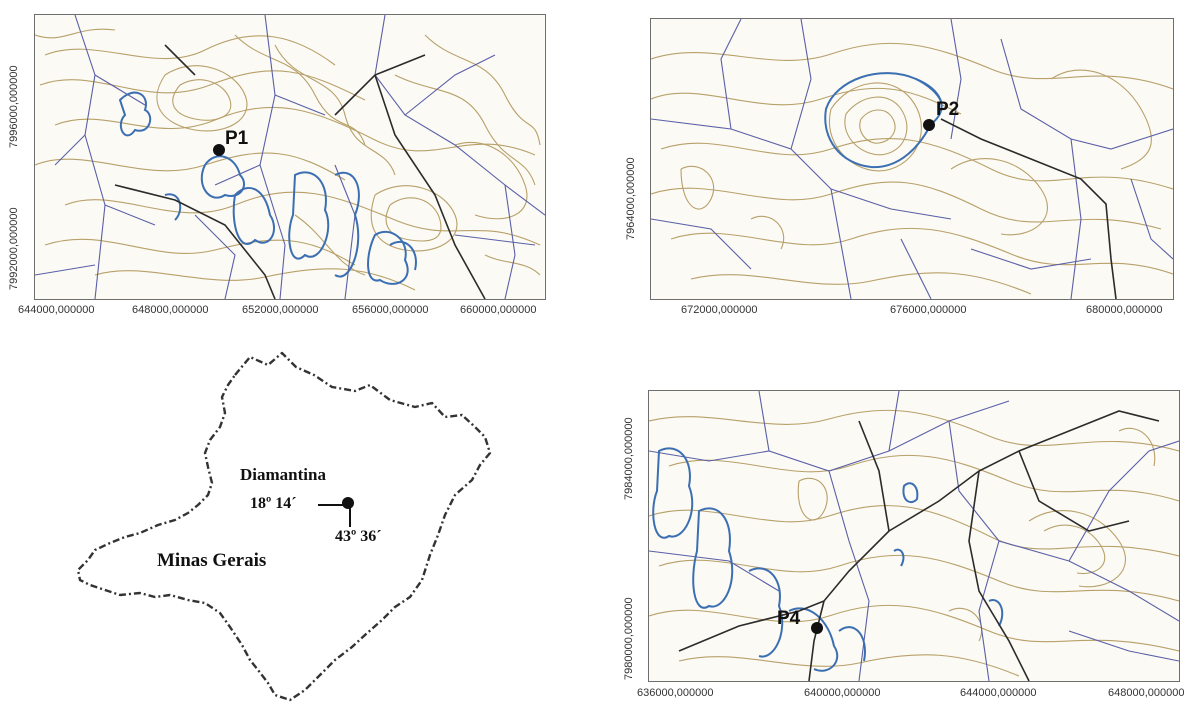 This screenshot has height=711, width=1198. What do you see at coordinates (273, 503) in the screenshot?
I see `latitude-label: 18º 14´` at bounding box center [273, 503].